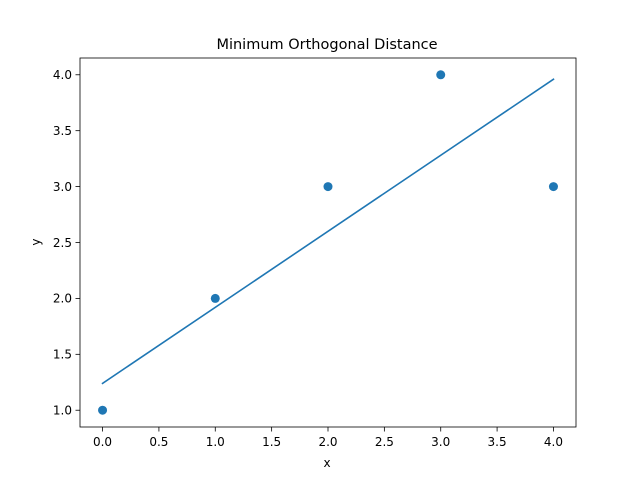 The image size is (640, 480). I want to click on x-tick-label: 0.0, so click(102, 442).